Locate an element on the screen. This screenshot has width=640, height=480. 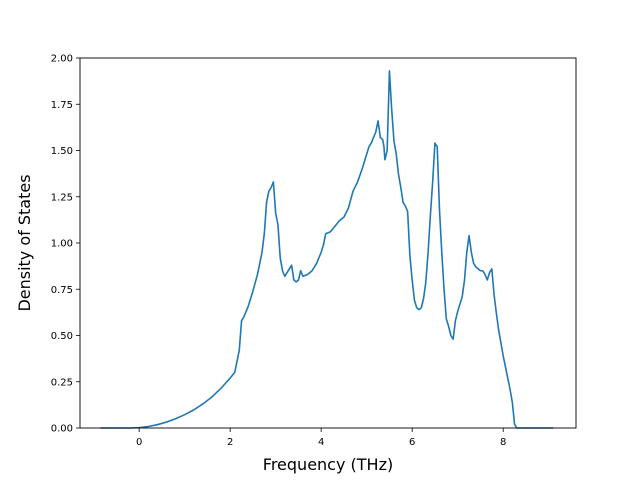
y-axis-label: Density of States is located at coordinates (24, 242).